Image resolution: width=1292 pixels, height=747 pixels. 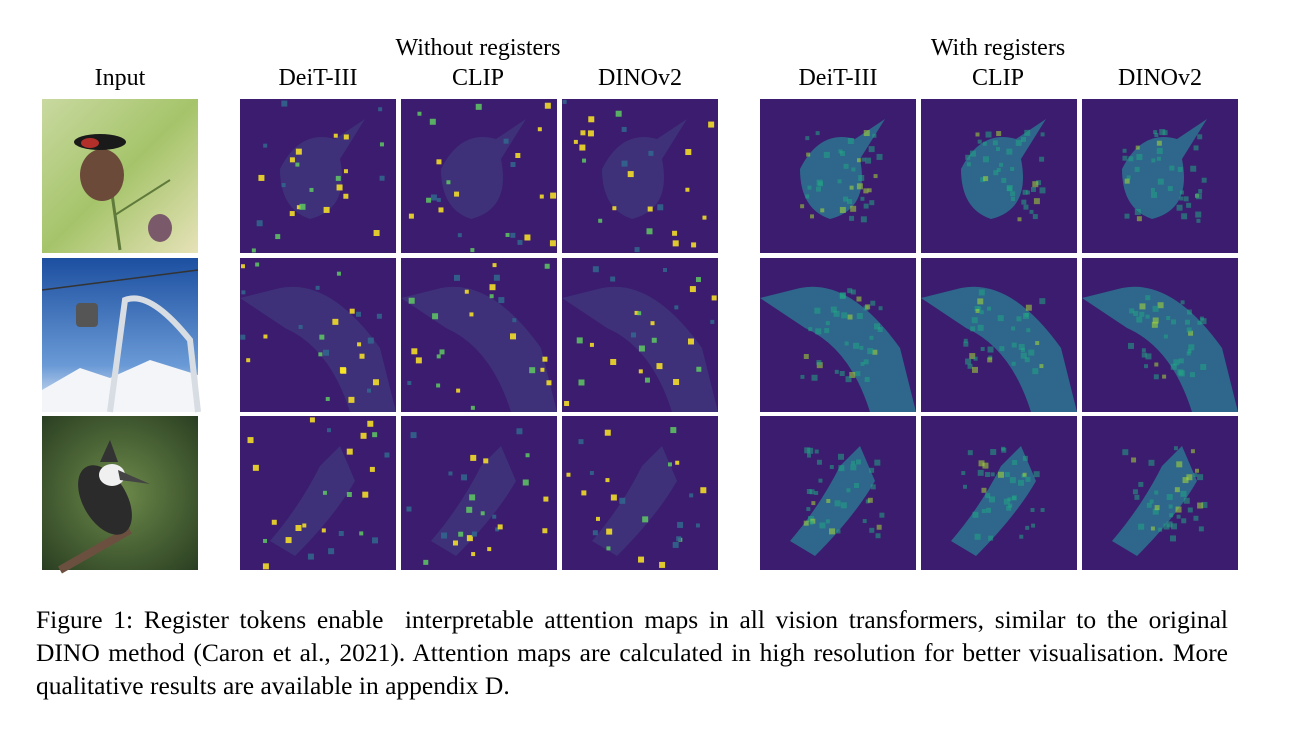 I want to click on column-label: DINOv2, so click(x=1160, y=78).